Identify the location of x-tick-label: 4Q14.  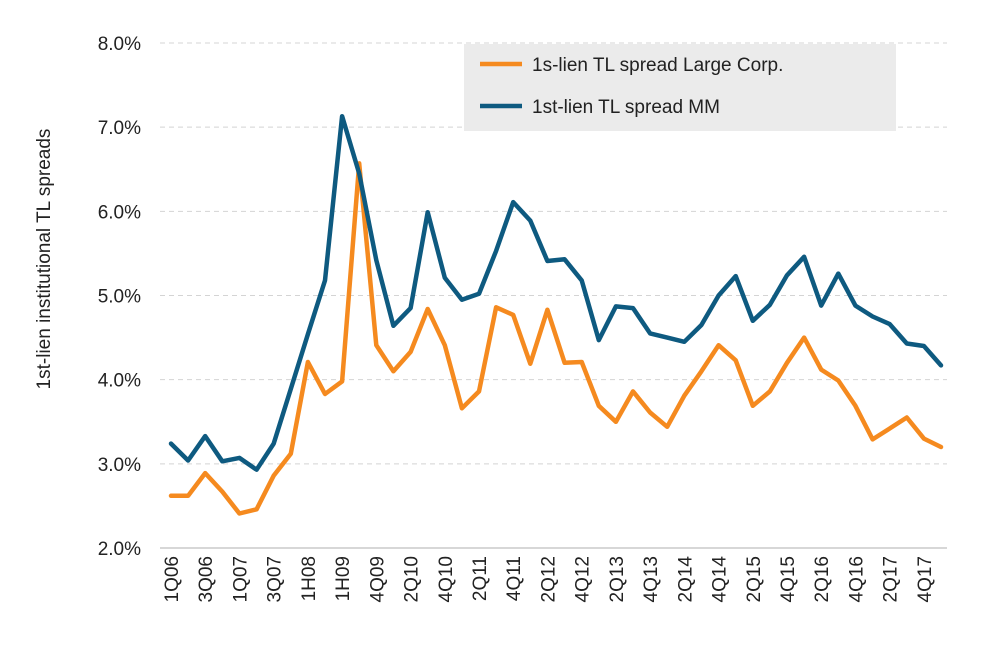
(720, 579).